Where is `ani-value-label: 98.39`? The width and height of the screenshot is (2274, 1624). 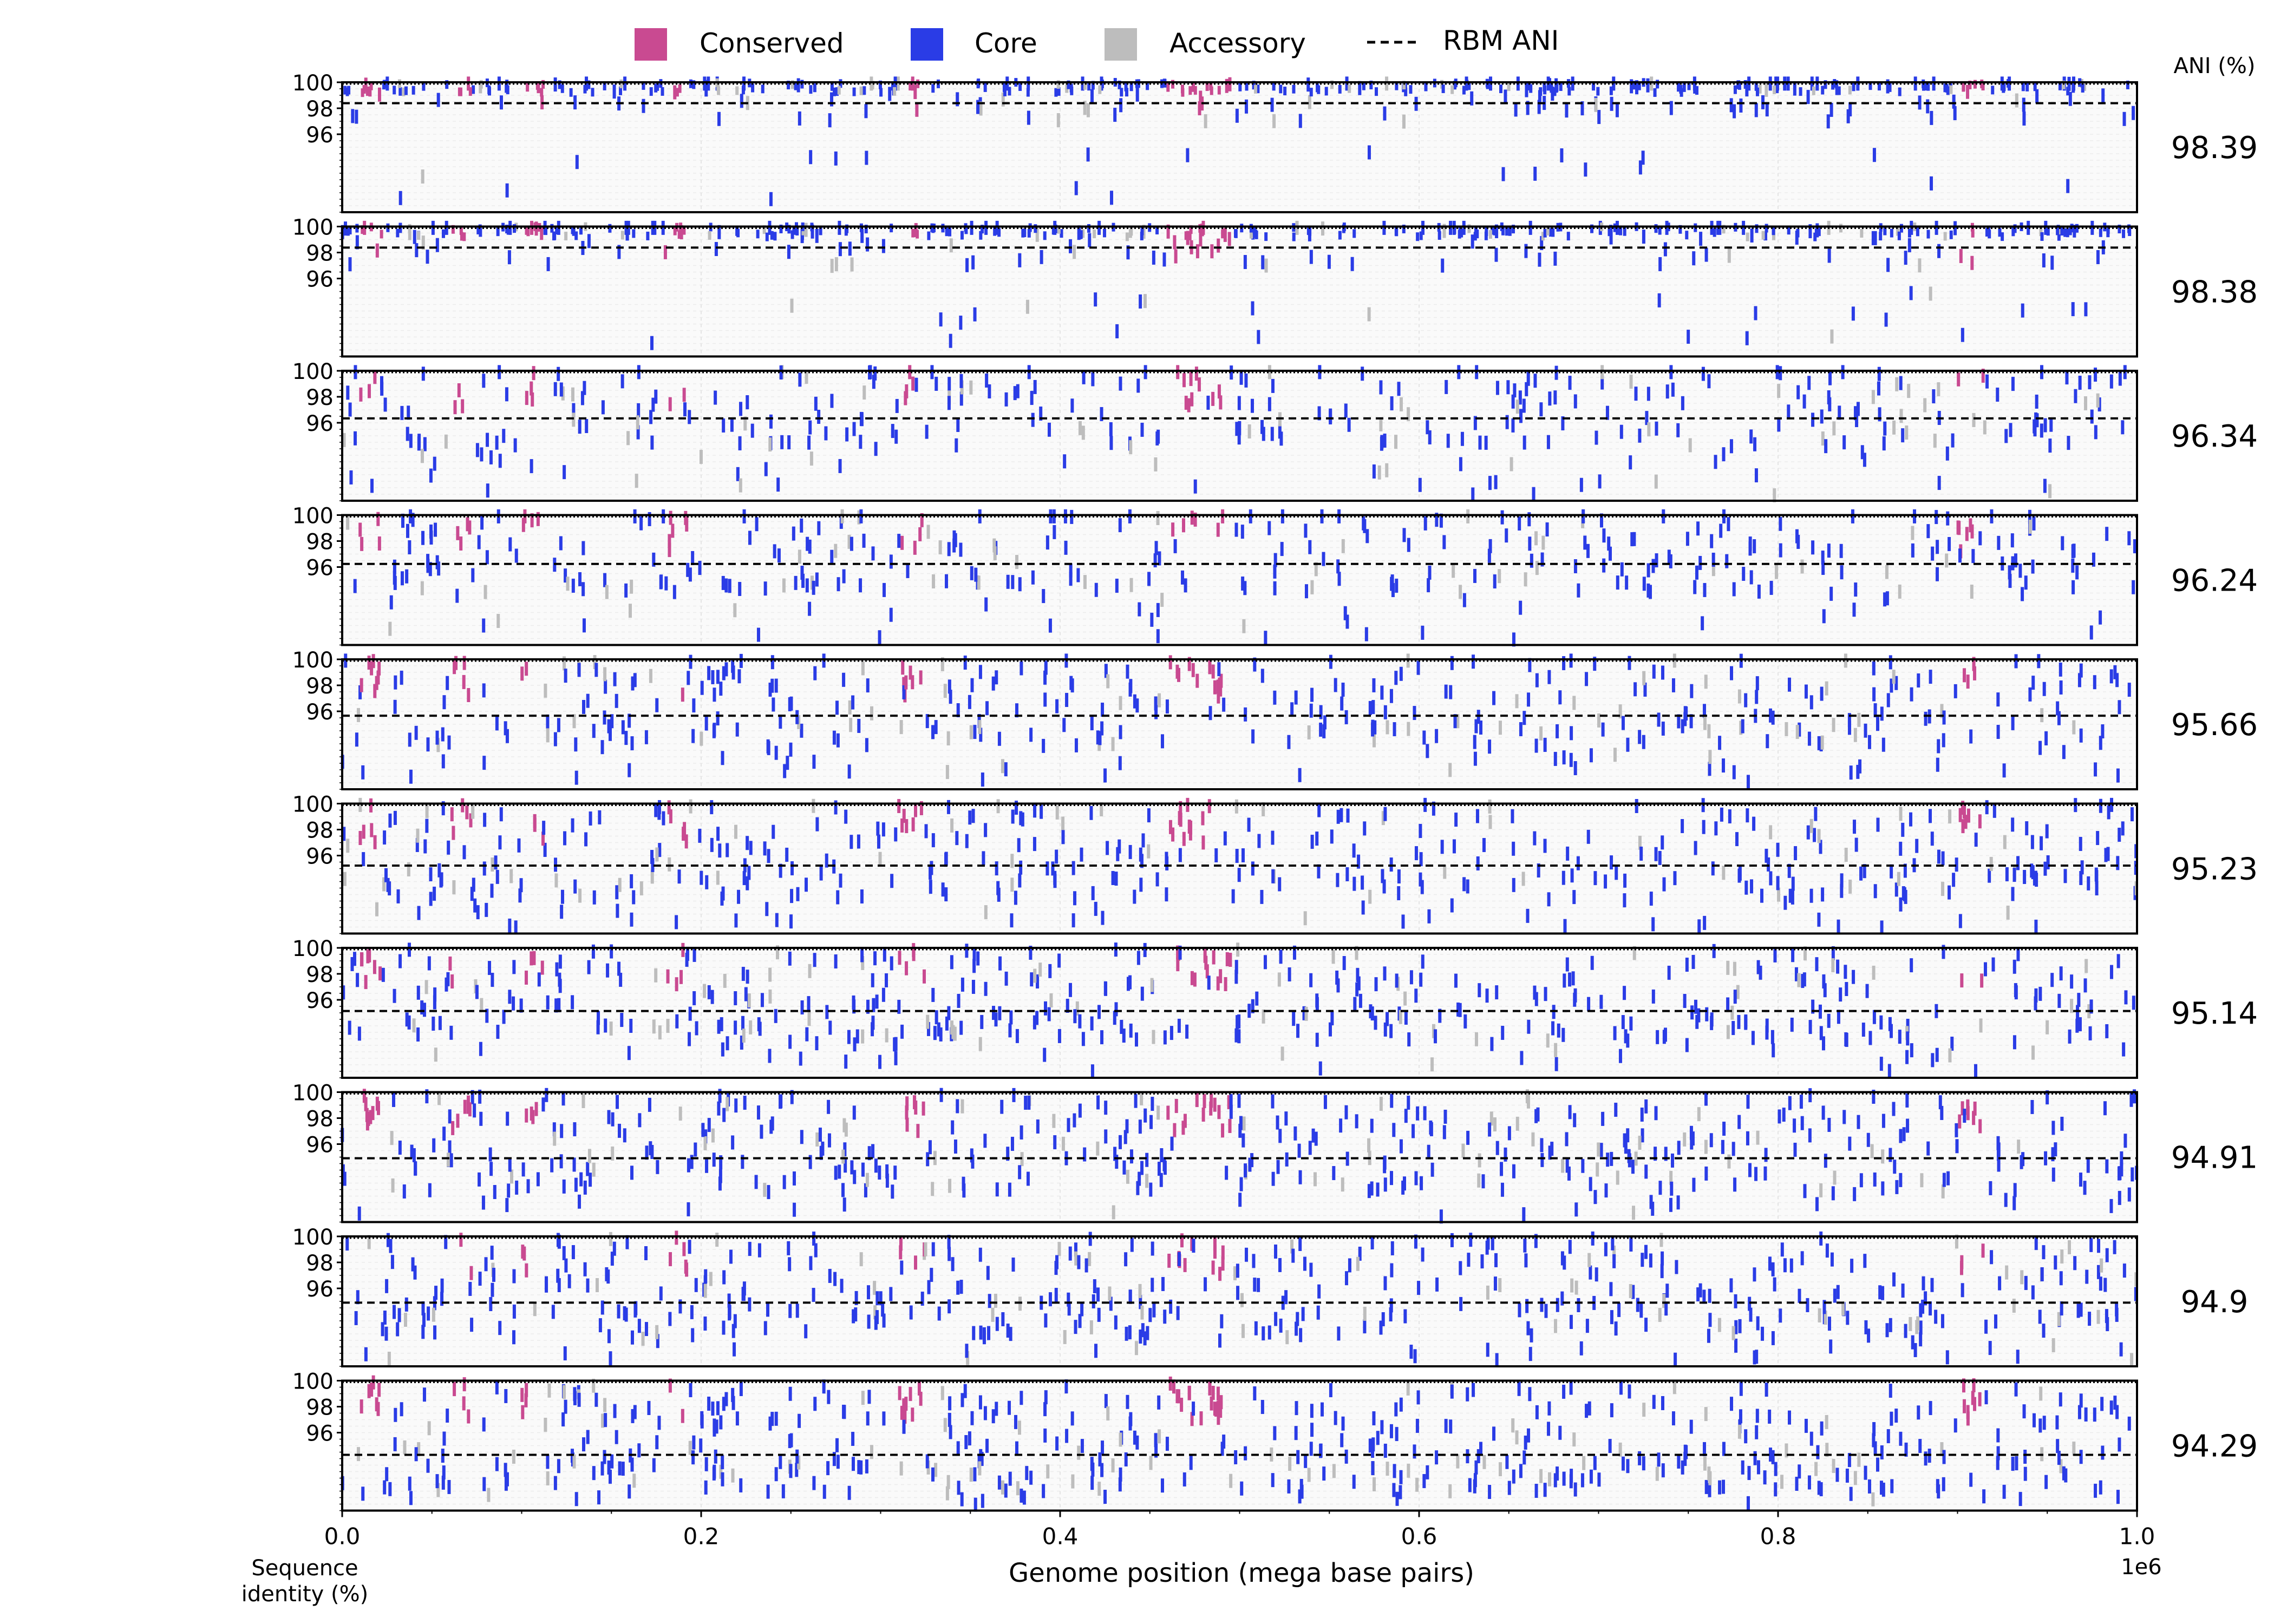
ani-value-label: 98.39 is located at coordinates (2215, 148).